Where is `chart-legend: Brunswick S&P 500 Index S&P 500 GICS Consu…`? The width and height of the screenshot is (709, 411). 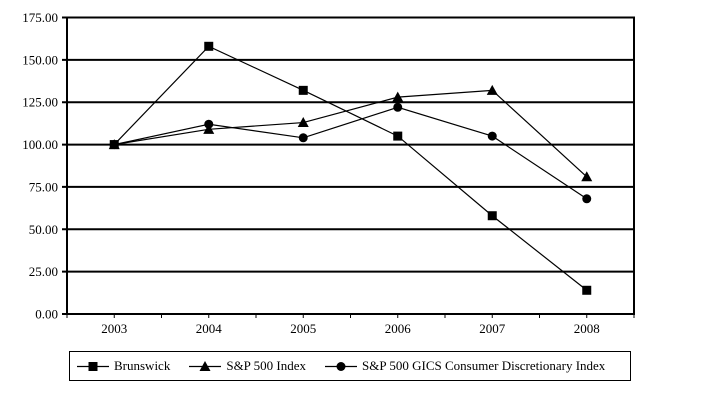 chart-legend: Brunswick S&P 500 Index S&P 500 GICS Consu… is located at coordinates (350, 366).